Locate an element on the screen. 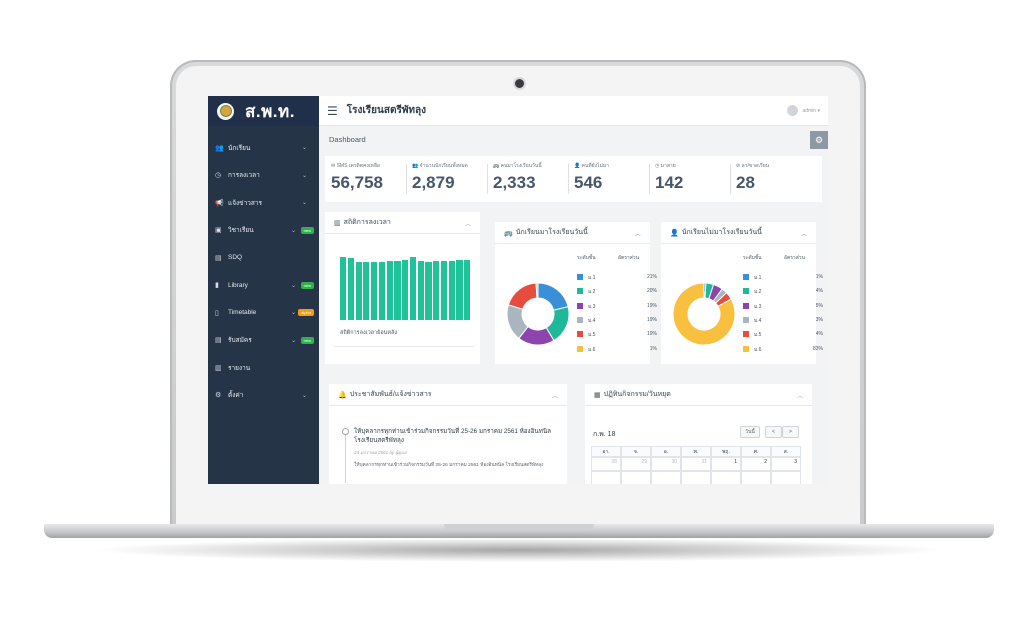 Image resolution: width=1030 pixels, height=629 pixels. legend-ratio-header: อัตราส่วน is located at coordinates (629, 258).